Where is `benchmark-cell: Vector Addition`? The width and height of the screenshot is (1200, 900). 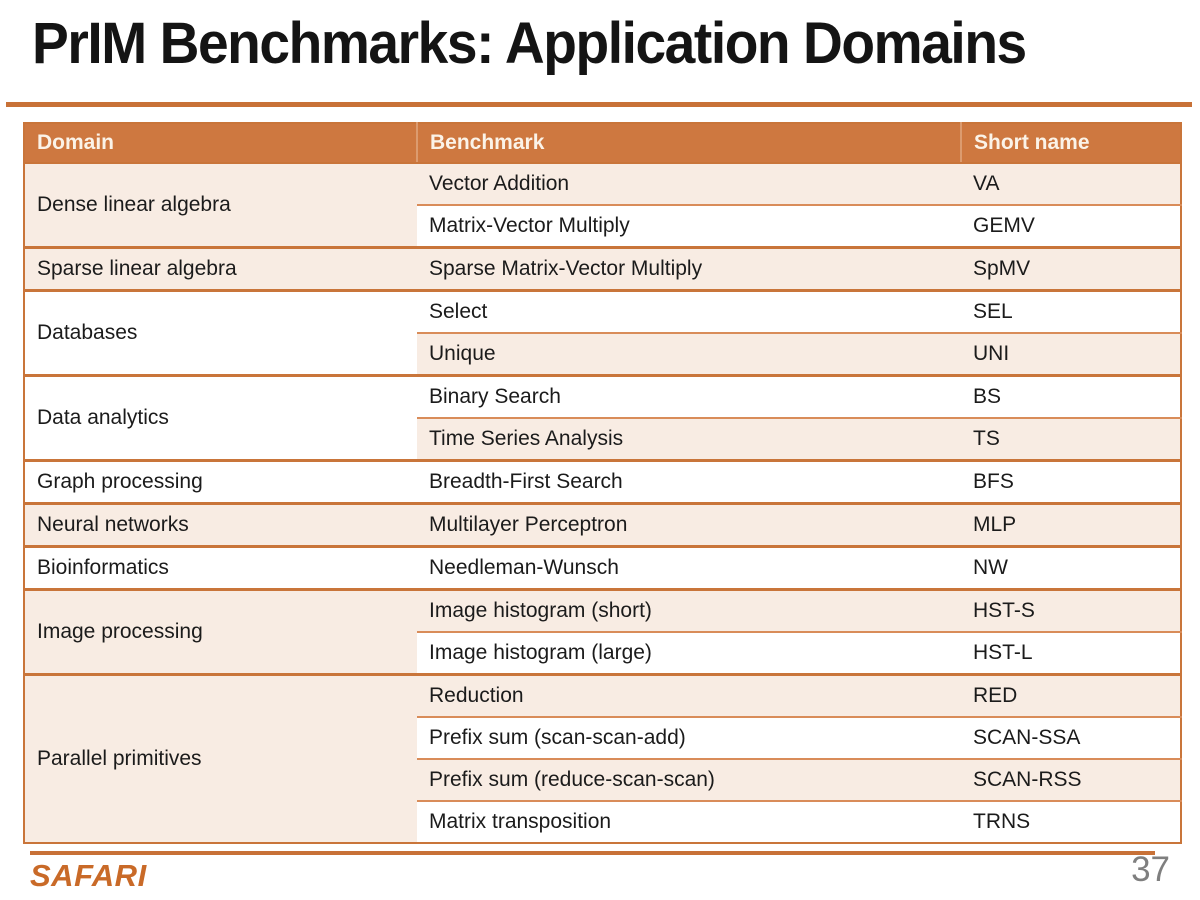 benchmark-cell: Vector Addition is located at coordinates (689, 184).